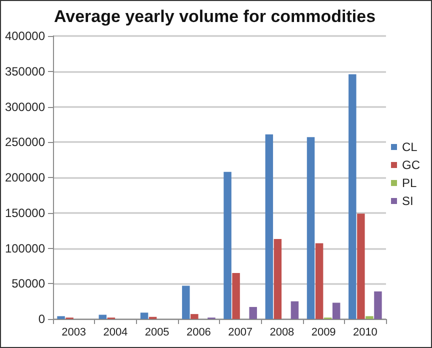 This screenshot has height=348, width=432. I want to click on y-tick-label: 350000, so click(25, 71).